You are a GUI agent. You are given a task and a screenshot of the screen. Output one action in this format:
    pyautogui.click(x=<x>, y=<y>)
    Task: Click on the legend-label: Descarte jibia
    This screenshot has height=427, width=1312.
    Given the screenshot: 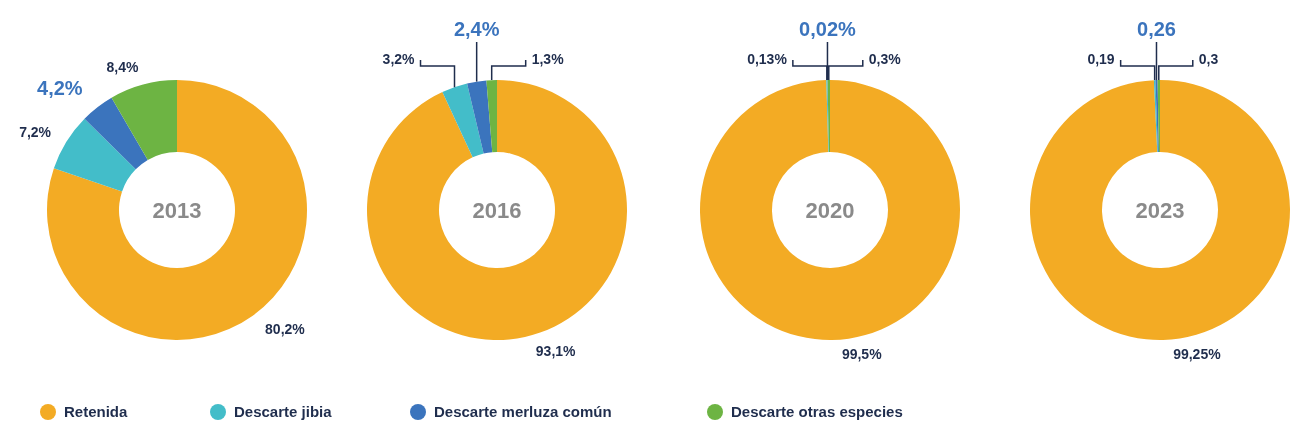 What is the action you would take?
    pyautogui.click(x=283, y=412)
    